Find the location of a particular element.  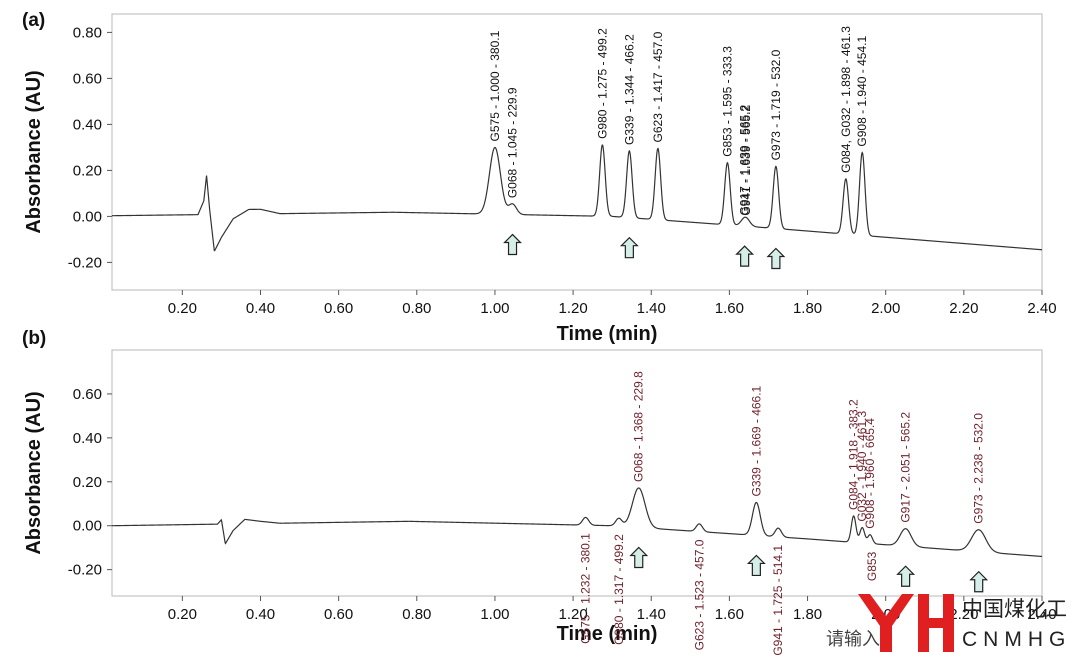

peak-label: G084, G032 - 1.898 - 461.3 is located at coordinates (846, 99).